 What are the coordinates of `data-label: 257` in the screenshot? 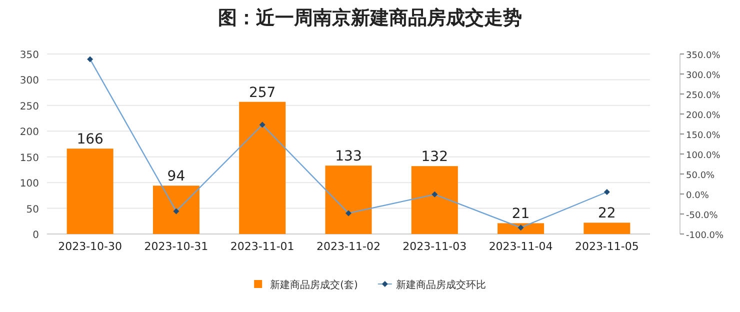 It's located at (262, 92).